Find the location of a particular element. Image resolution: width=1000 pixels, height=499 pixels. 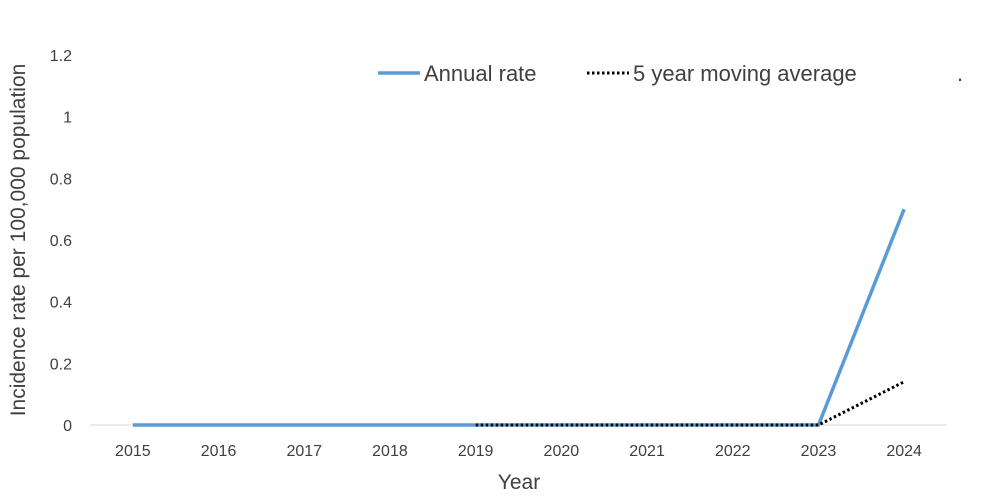

x-tick-label: 2024 is located at coordinates (904, 451).